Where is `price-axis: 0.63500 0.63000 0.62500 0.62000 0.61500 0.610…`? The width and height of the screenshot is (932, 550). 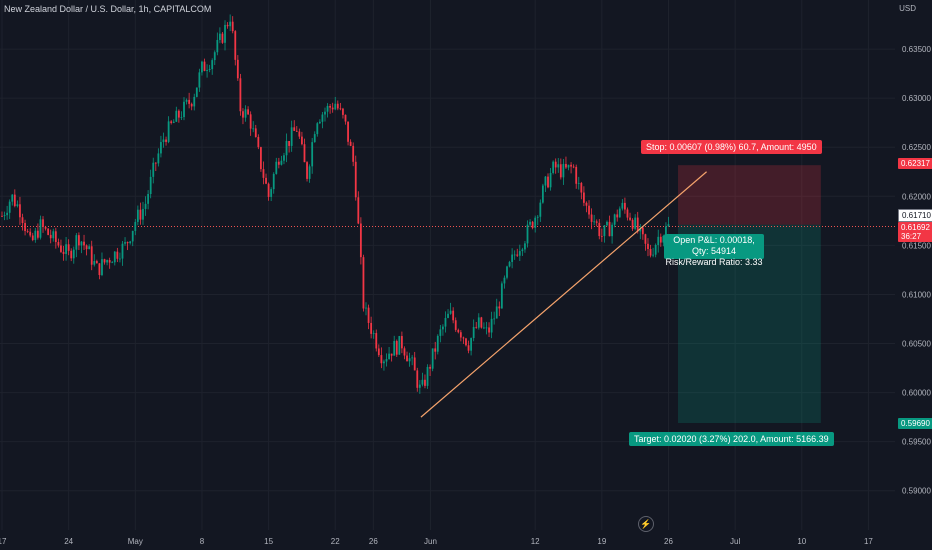
price-axis: 0.63500 0.63000 0.62500 0.62000 0.61500 0.610… is located at coordinates (916, 270).